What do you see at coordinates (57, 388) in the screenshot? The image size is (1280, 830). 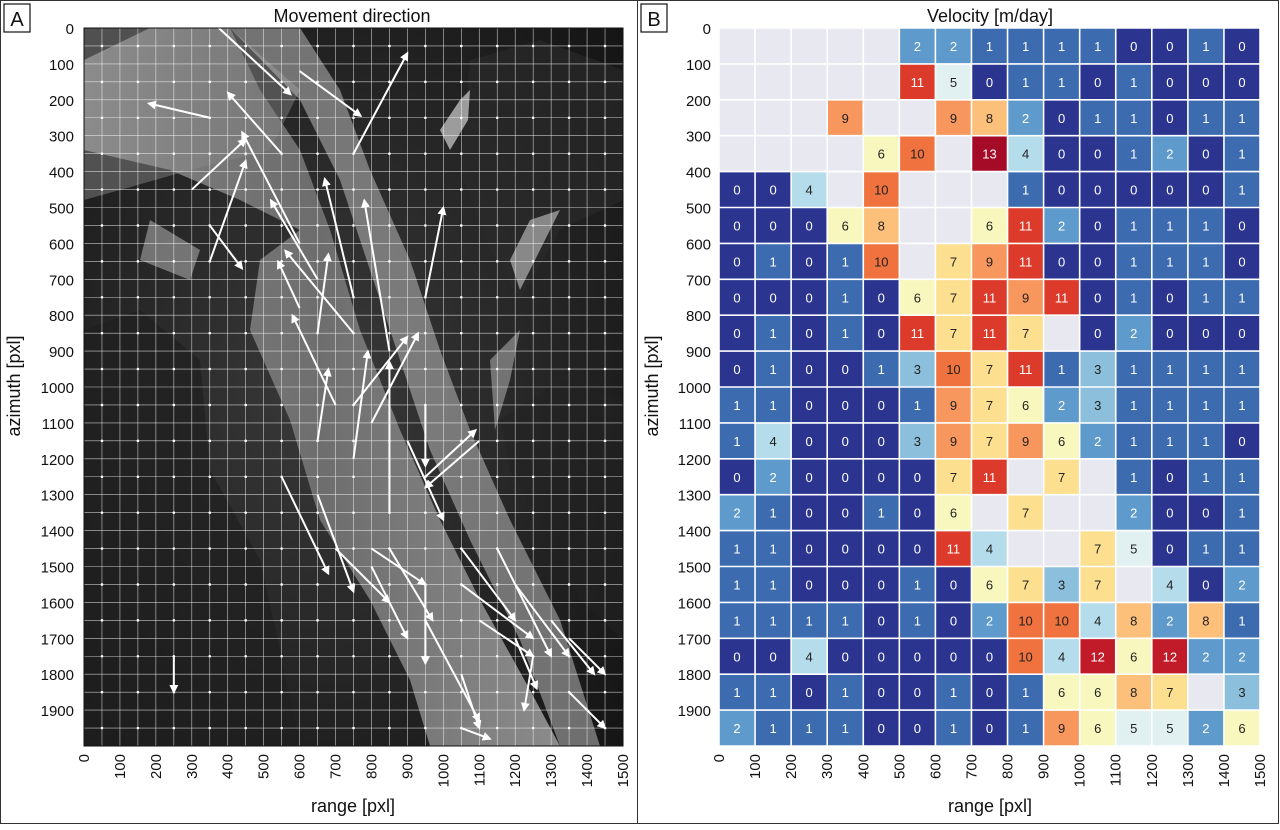 I see `y-tick-label: 1000` at bounding box center [57, 388].